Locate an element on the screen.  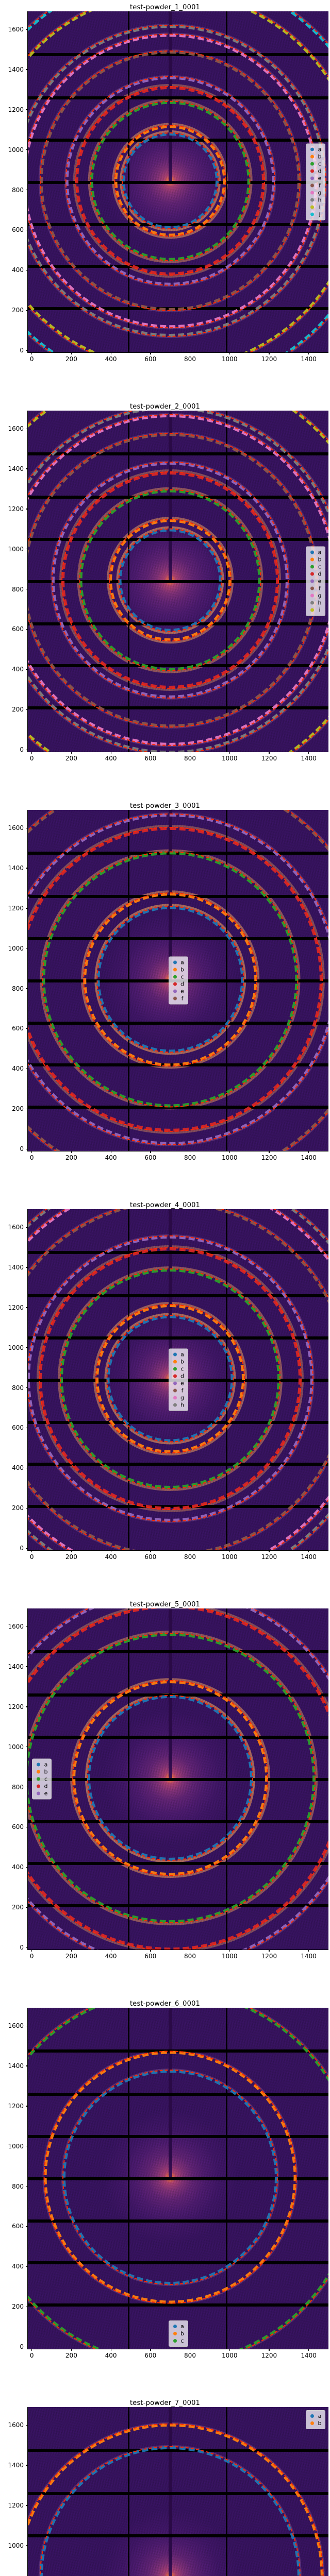
x-tick-label: 1200 is located at coordinates (269, 1157).